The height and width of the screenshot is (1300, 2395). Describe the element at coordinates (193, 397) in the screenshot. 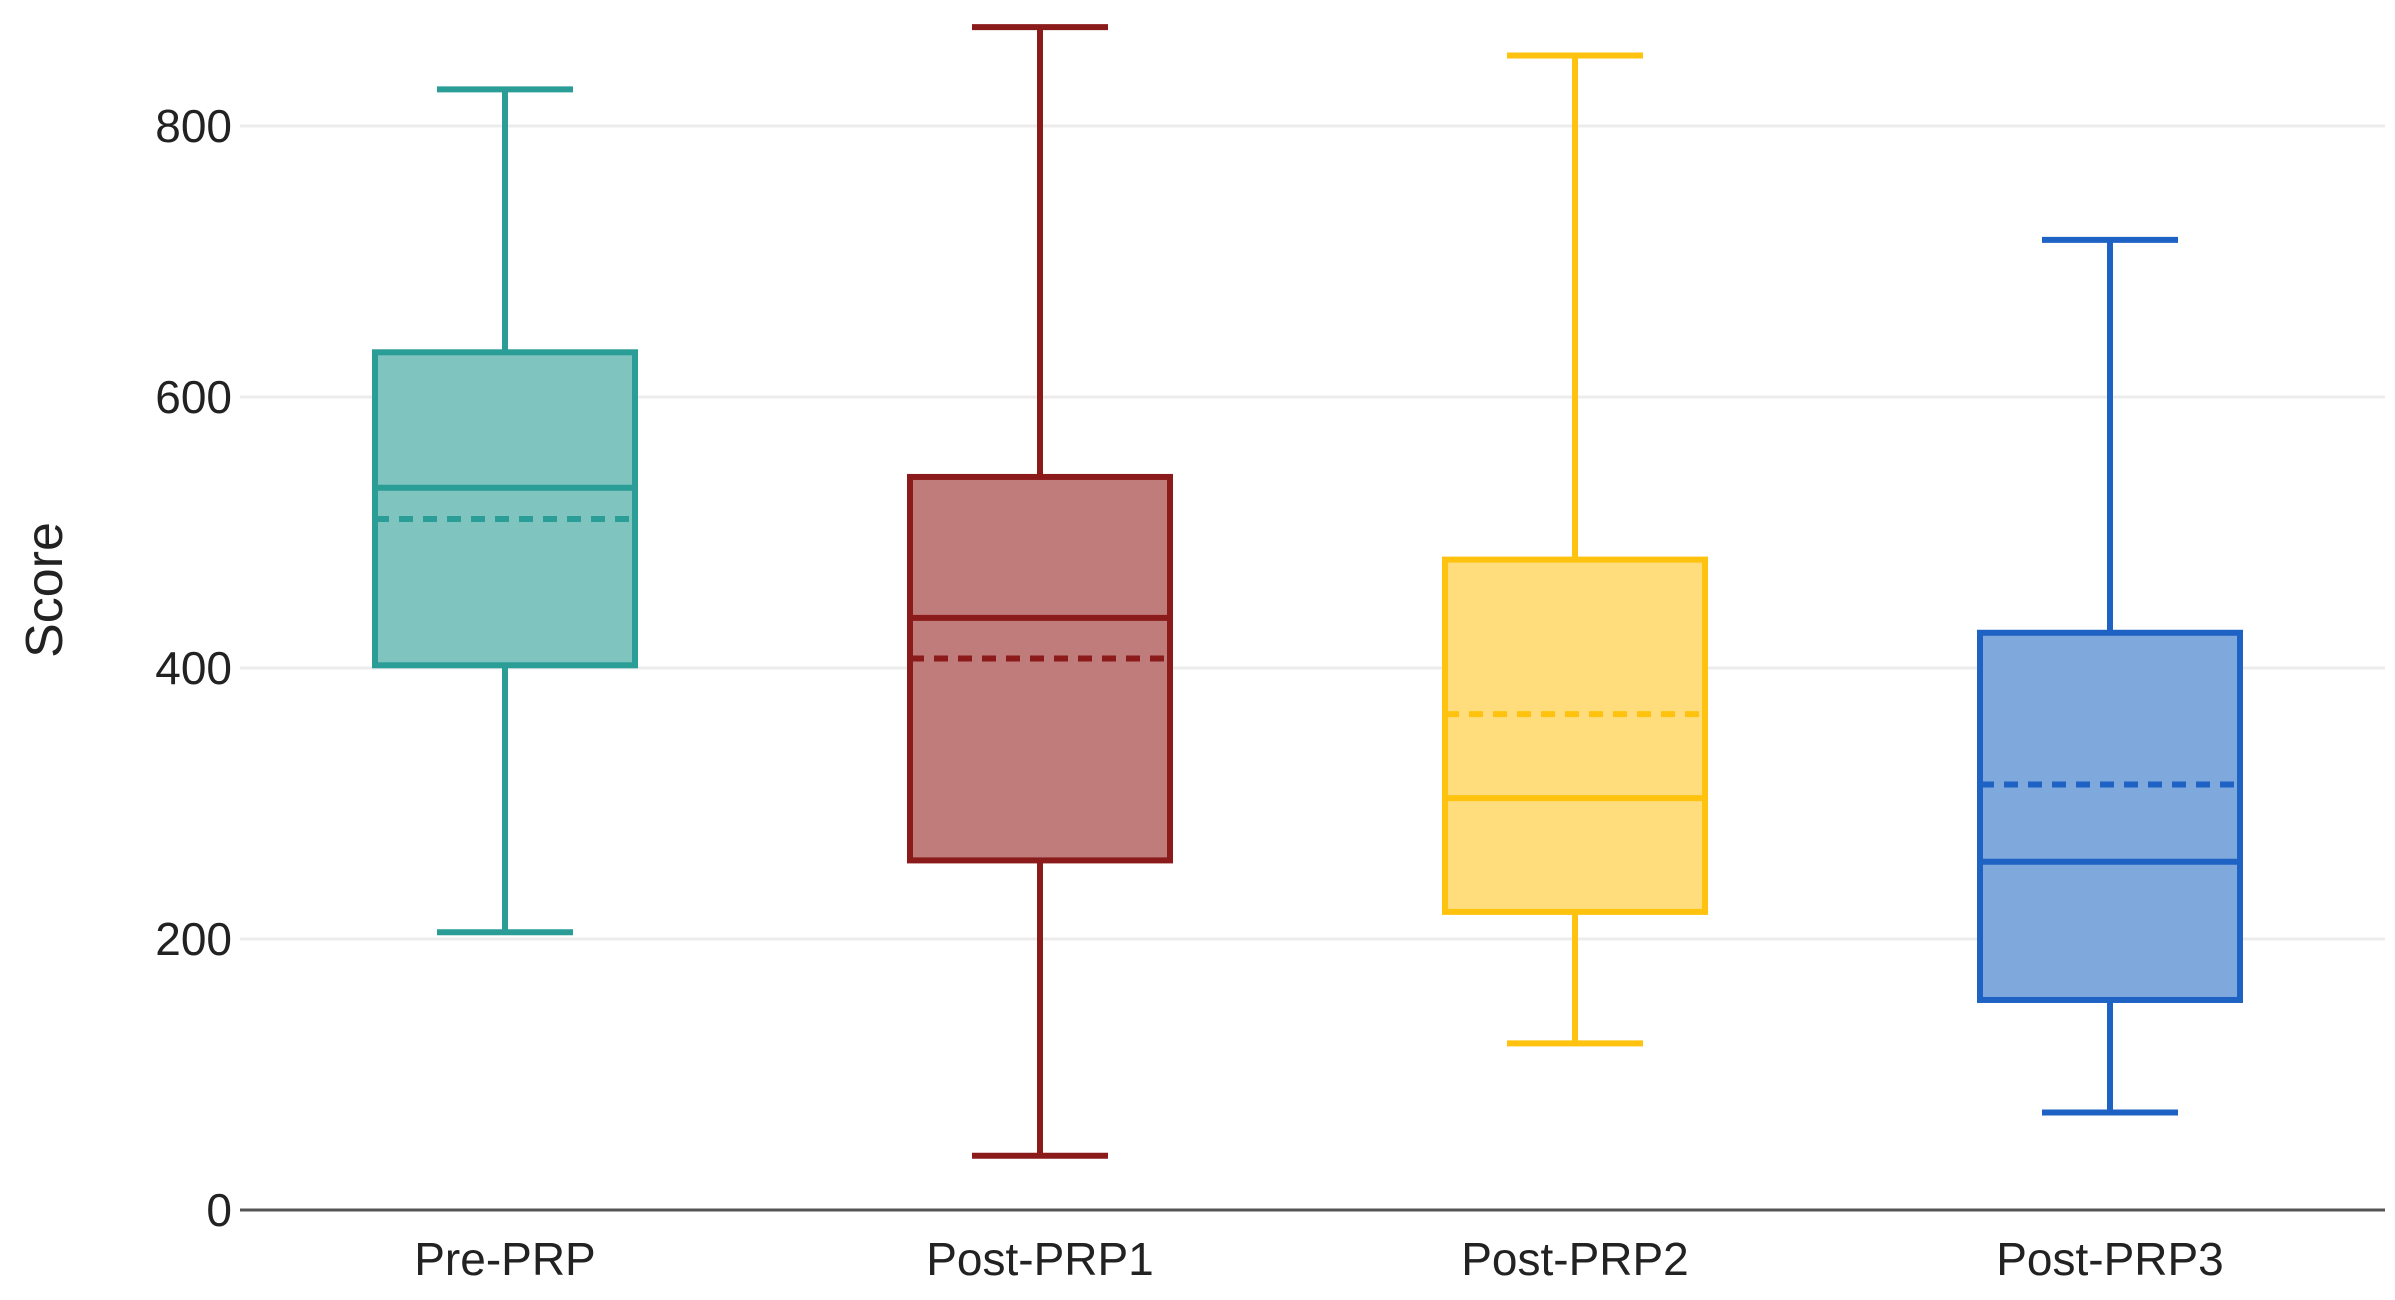

I see `y-tick-label-600: 600` at that location.